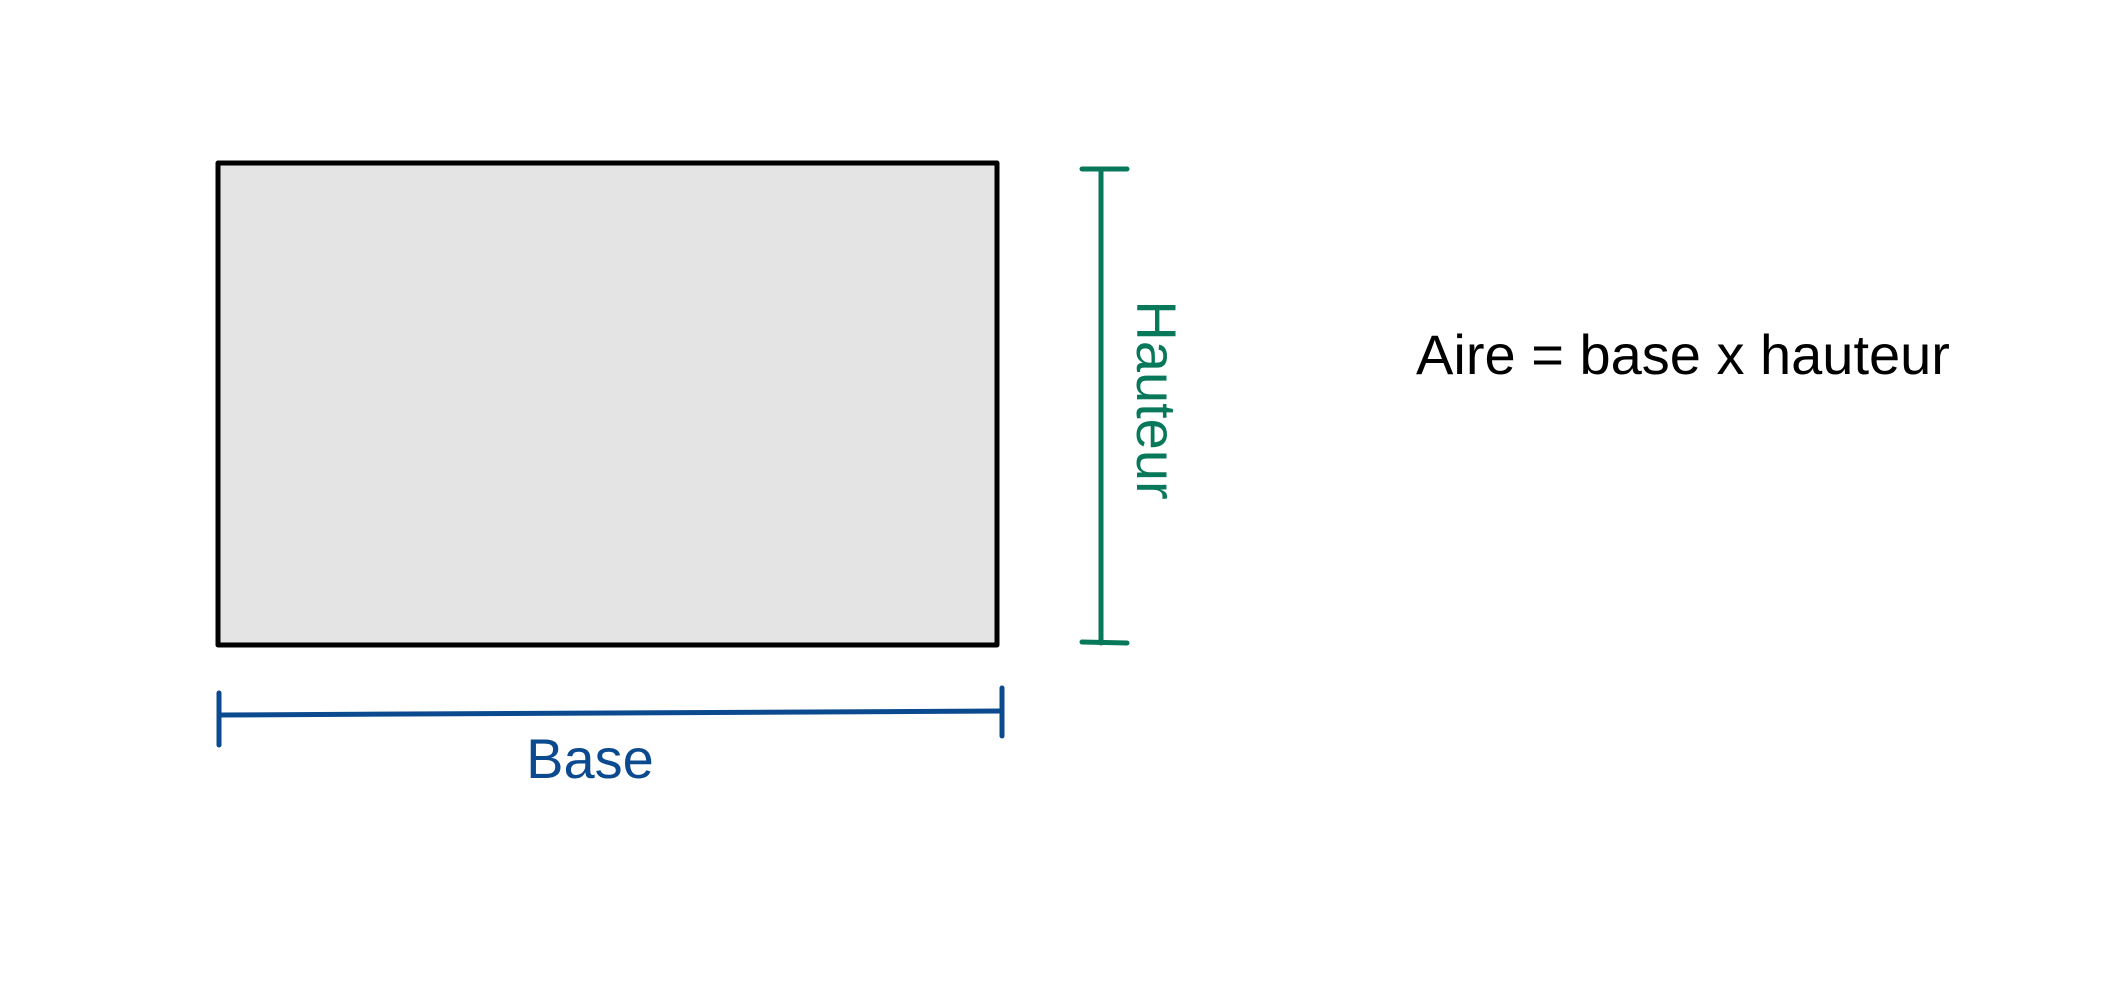  What do you see at coordinates (1104, 406) in the screenshot?
I see `height-dimension` at bounding box center [1104, 406].